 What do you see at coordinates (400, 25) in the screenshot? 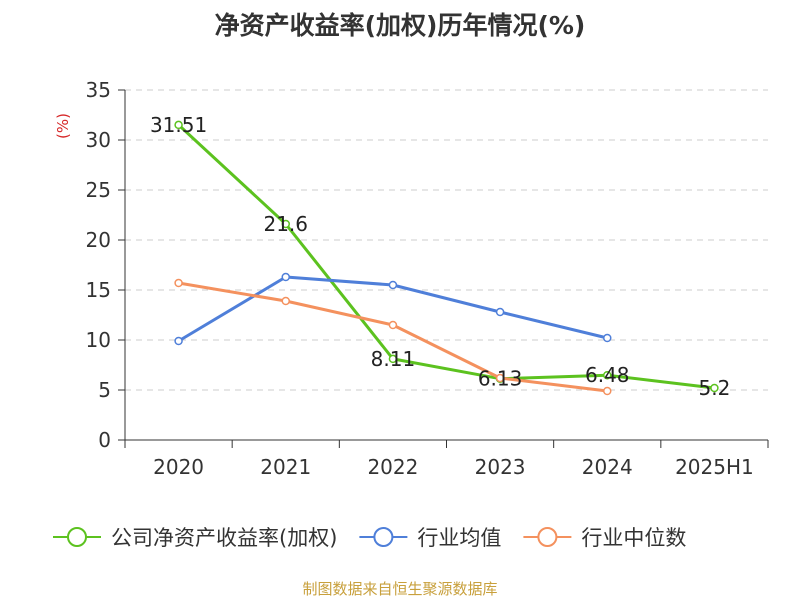
I see `chart-title: 净资产收益率(加权)历年情况(%)` at bounding box center [400, 25].